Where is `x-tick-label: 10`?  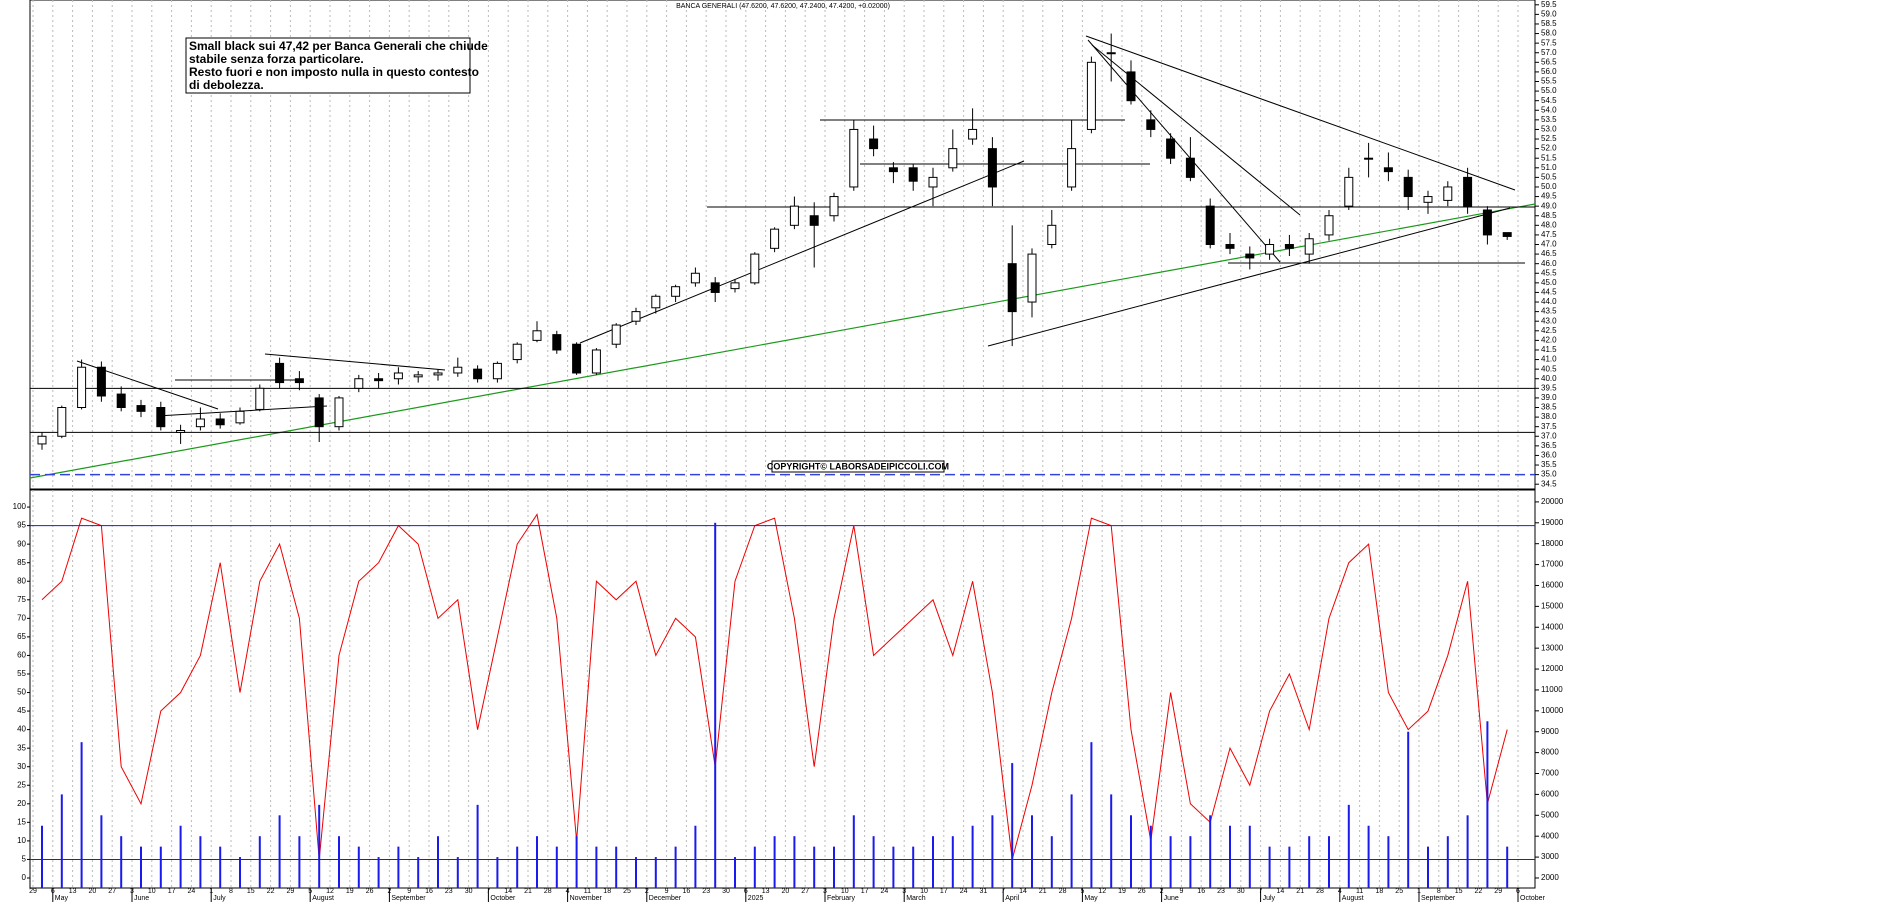 x-tick-label: 10 is located at coordinates (924, 891).